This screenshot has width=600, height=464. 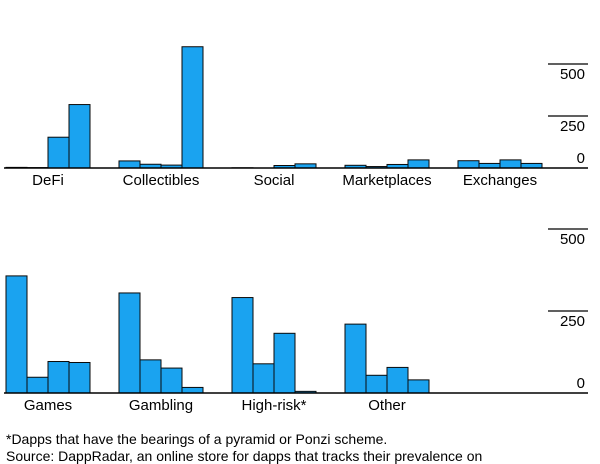 What do you see at coordinates (161, 180) in the screenshot?
I see `category-label: Collectibles` at bounding box center [161, 180].